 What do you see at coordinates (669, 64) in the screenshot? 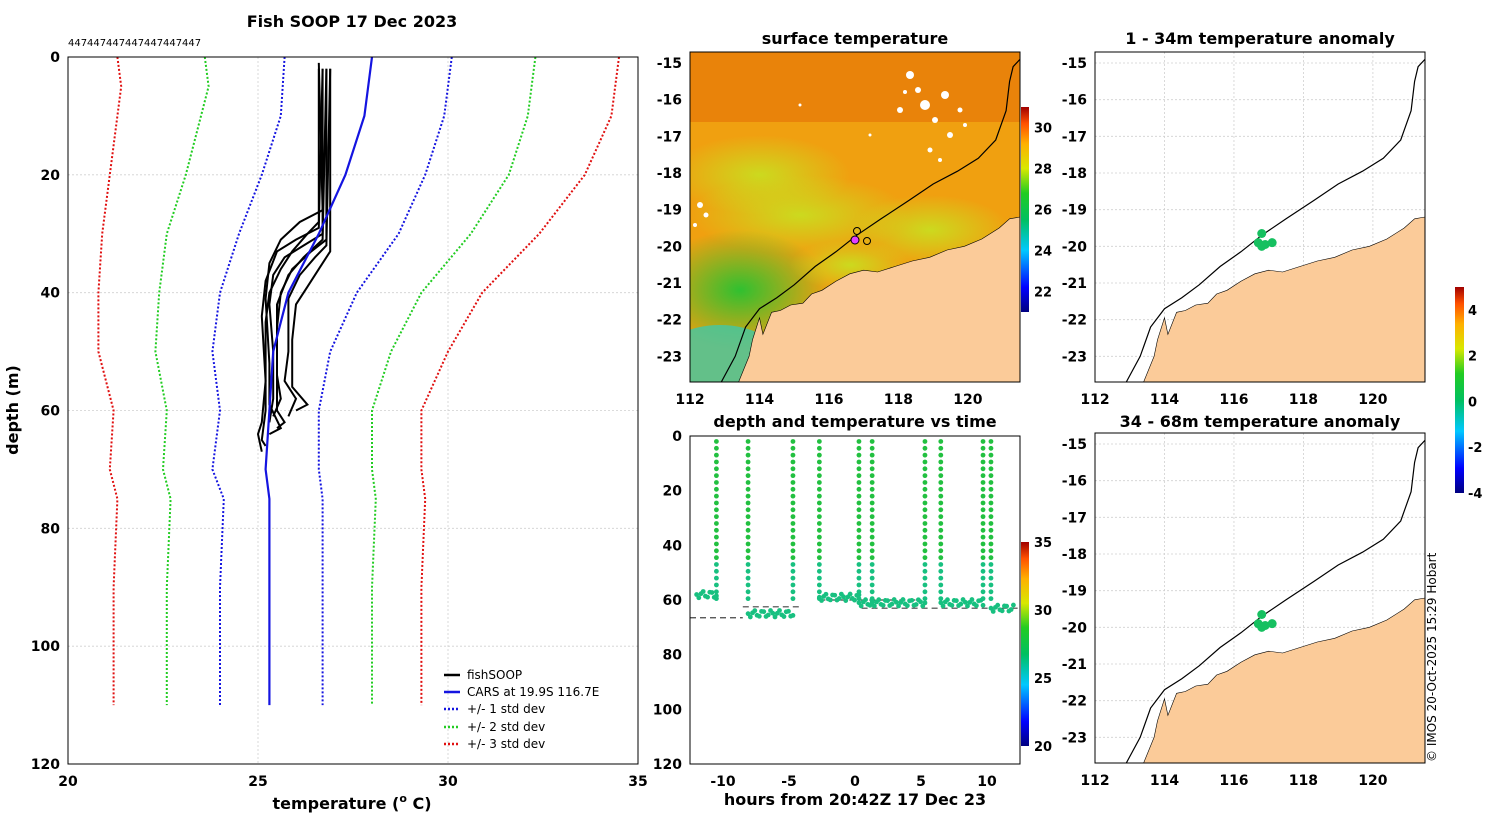
I see `sst-y-tick-label: -15` at bounding box center [669, 64].